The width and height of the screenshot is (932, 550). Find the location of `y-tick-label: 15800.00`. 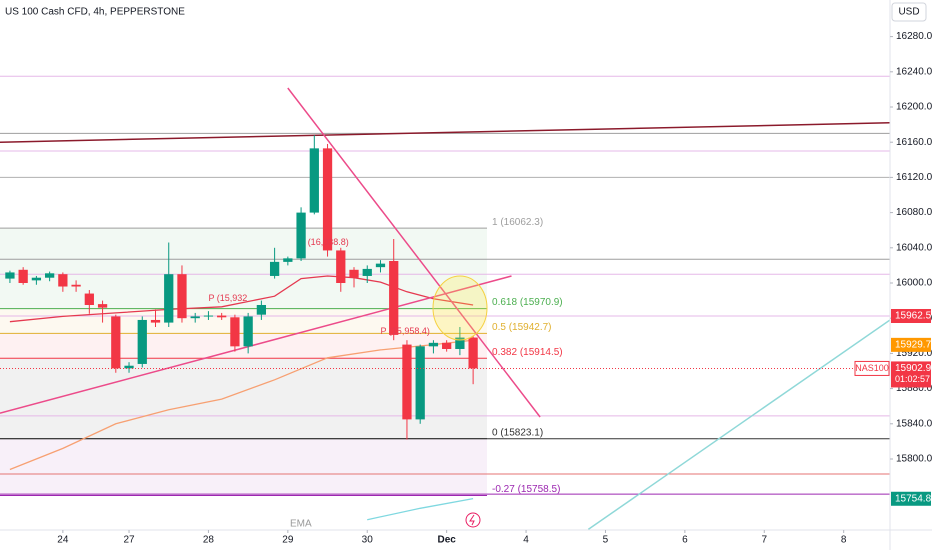

y-tick-label: 15800.00 is located at coordinates (914, 459).